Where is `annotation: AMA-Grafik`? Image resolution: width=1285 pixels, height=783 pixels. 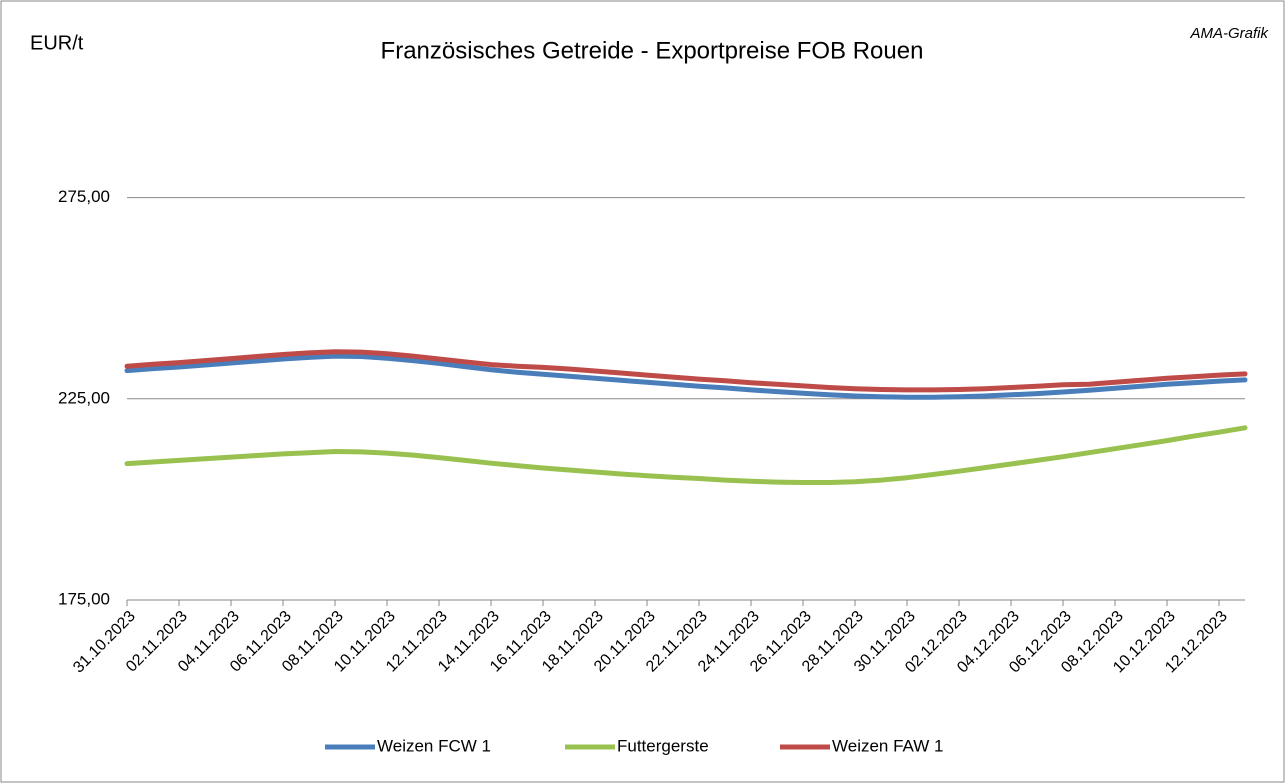 annotation: AMA-Grafik is located at coordinates (1229, 33).